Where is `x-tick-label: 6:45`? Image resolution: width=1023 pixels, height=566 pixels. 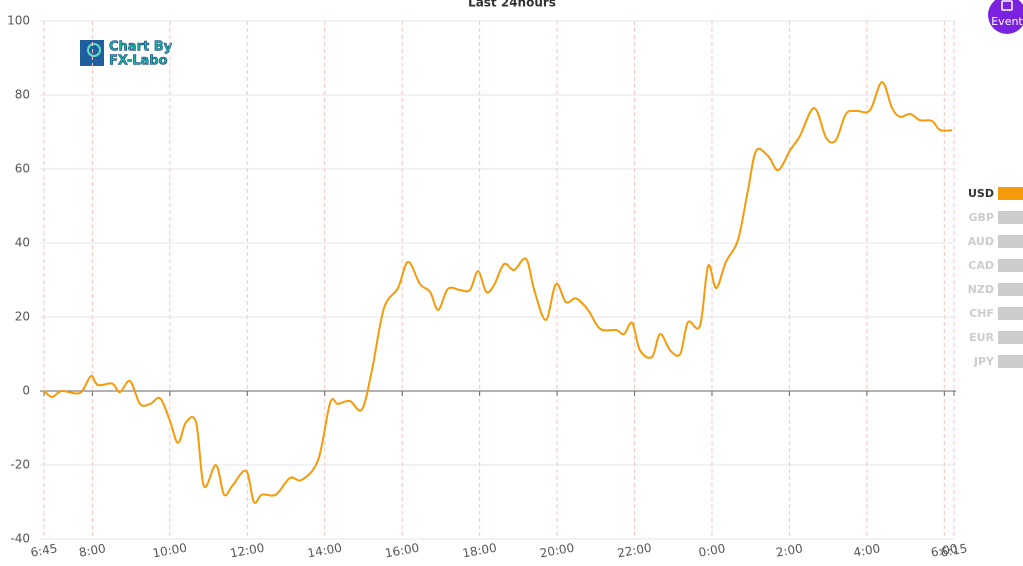
x-tick-label: 6:45 is located at coordinates (43, 550).